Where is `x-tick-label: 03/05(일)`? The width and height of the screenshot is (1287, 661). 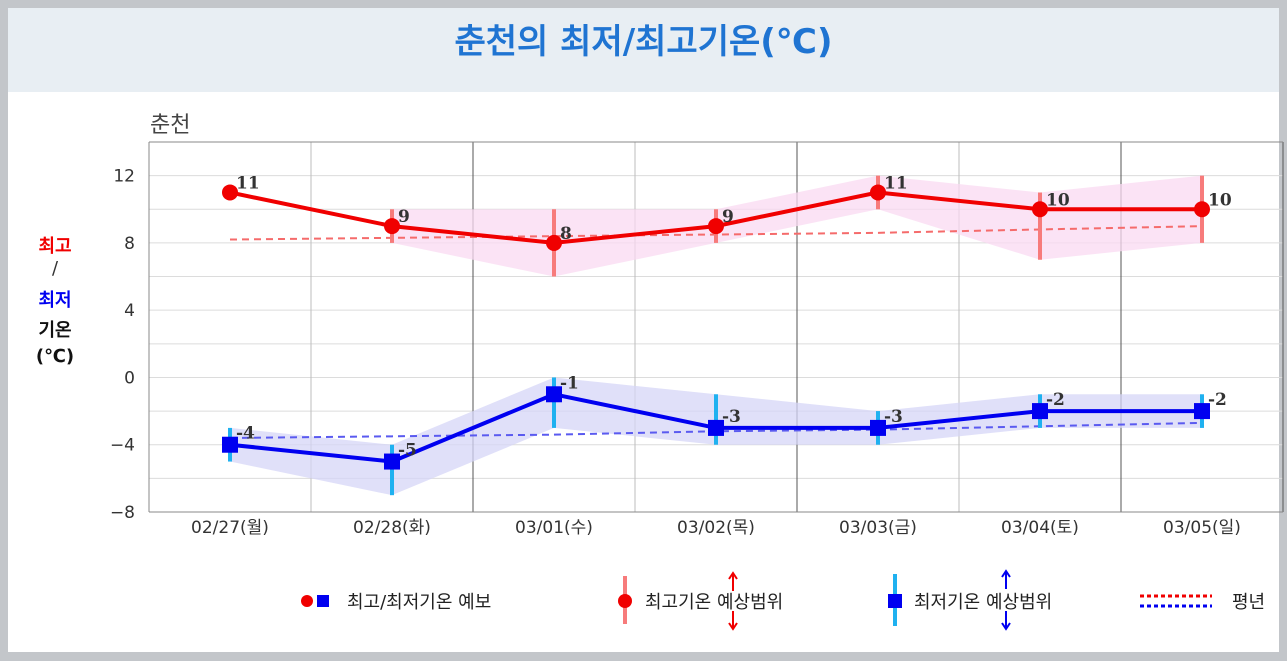
x-tick-label: 03/05(일) is located at coordinates (1202, 528).